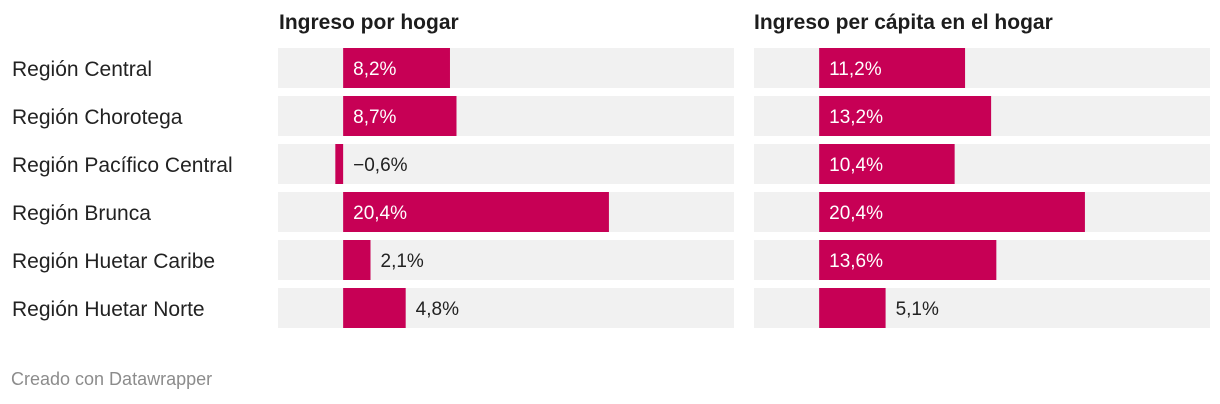 The image size is (1220, 404). I want to click on value-label: 13,2%, so click(856, 117).